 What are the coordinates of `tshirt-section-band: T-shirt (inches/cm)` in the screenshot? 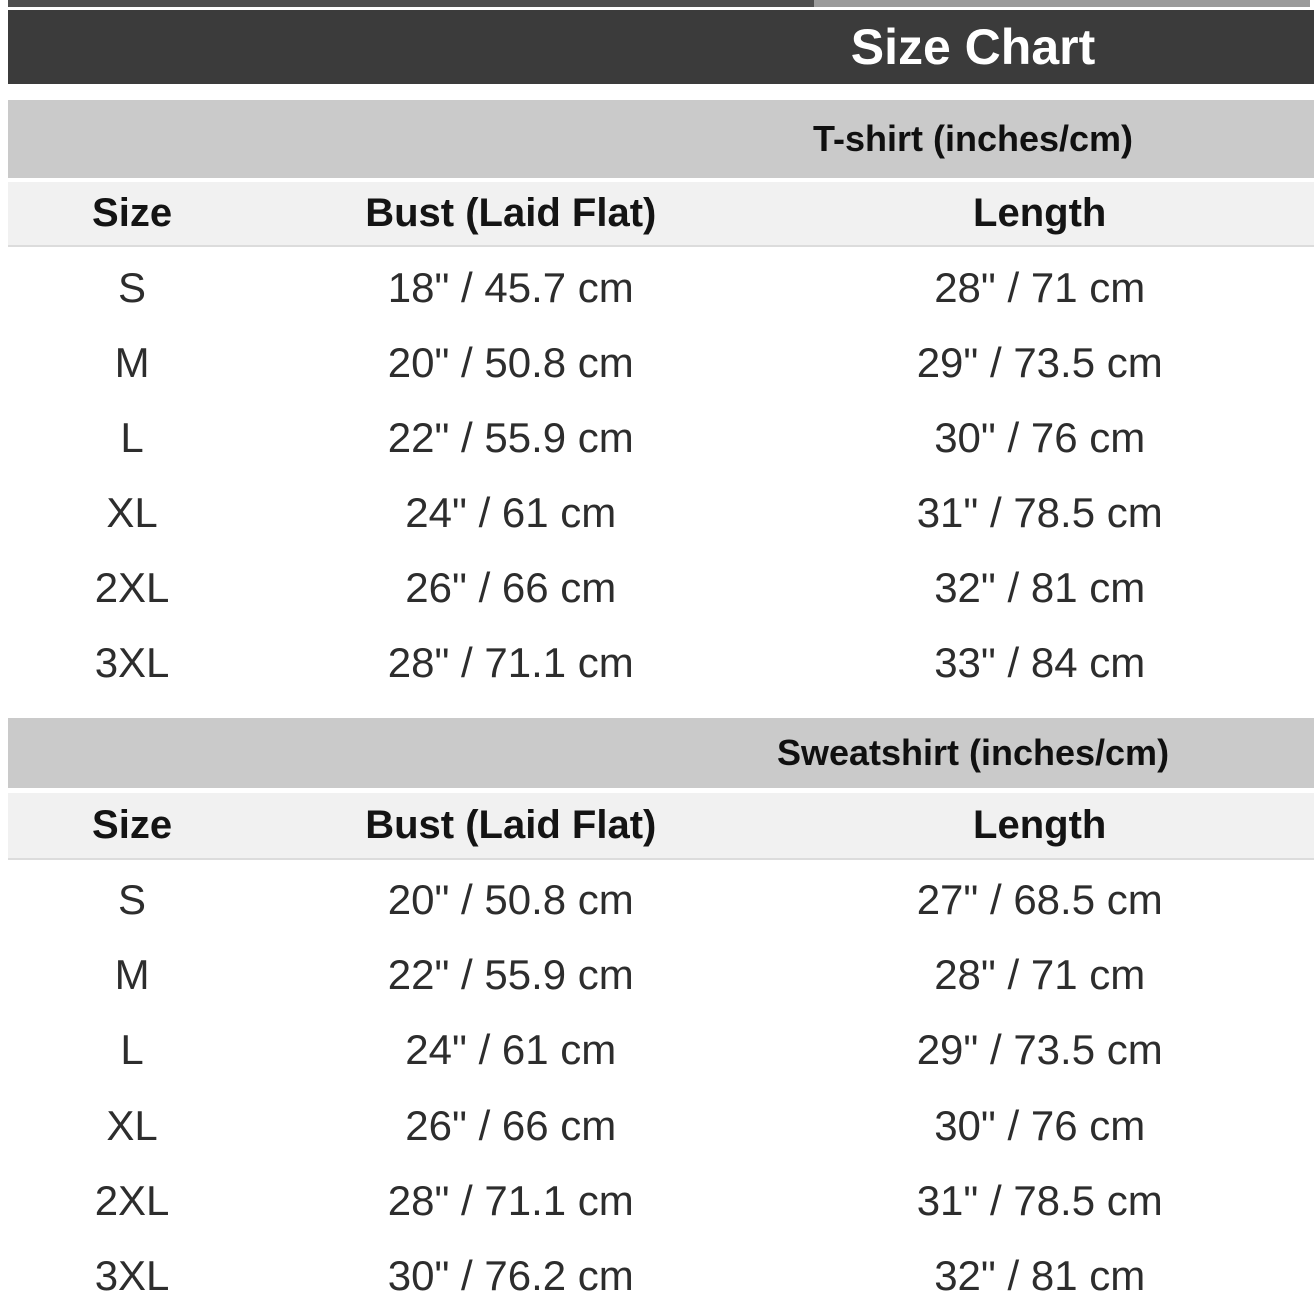 It's located at (661, 139).